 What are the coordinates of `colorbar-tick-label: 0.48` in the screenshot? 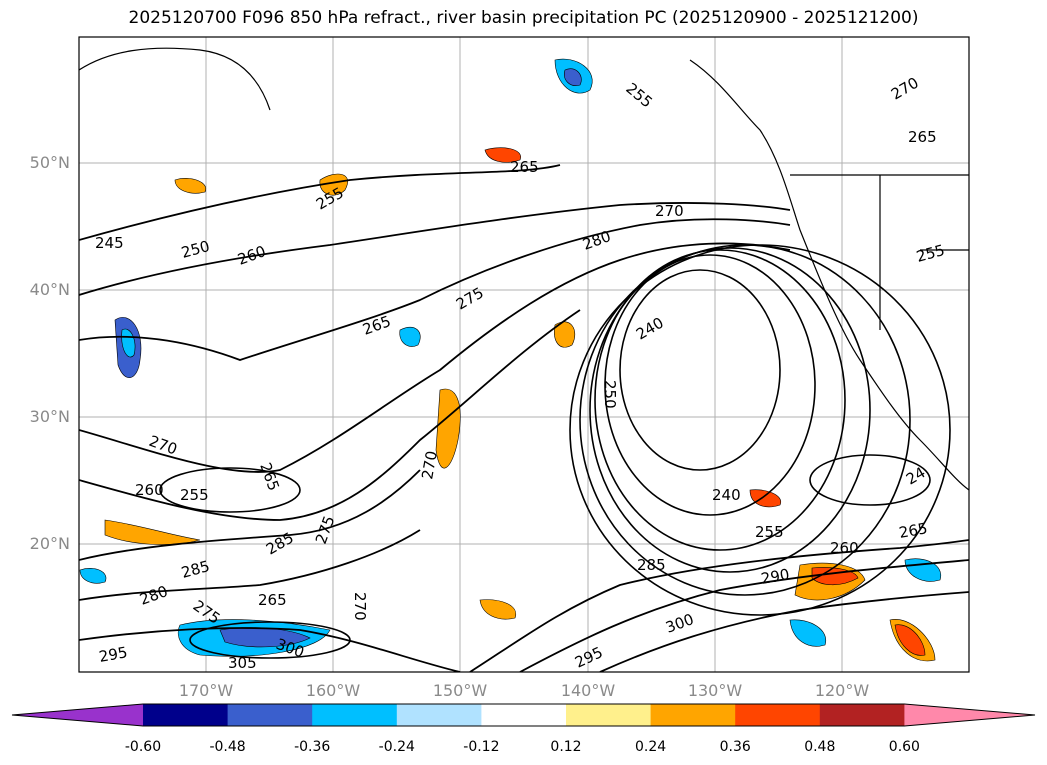 It's located at (820, 747).